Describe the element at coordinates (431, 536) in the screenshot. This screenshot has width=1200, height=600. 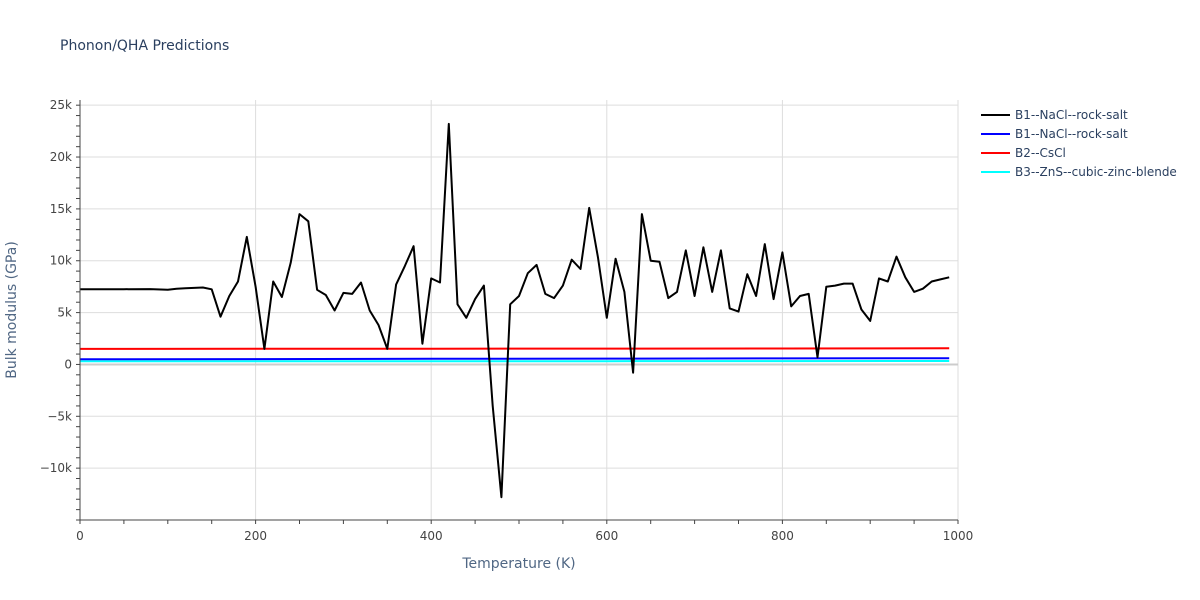
I see `x-tick-label: 400` at that location.